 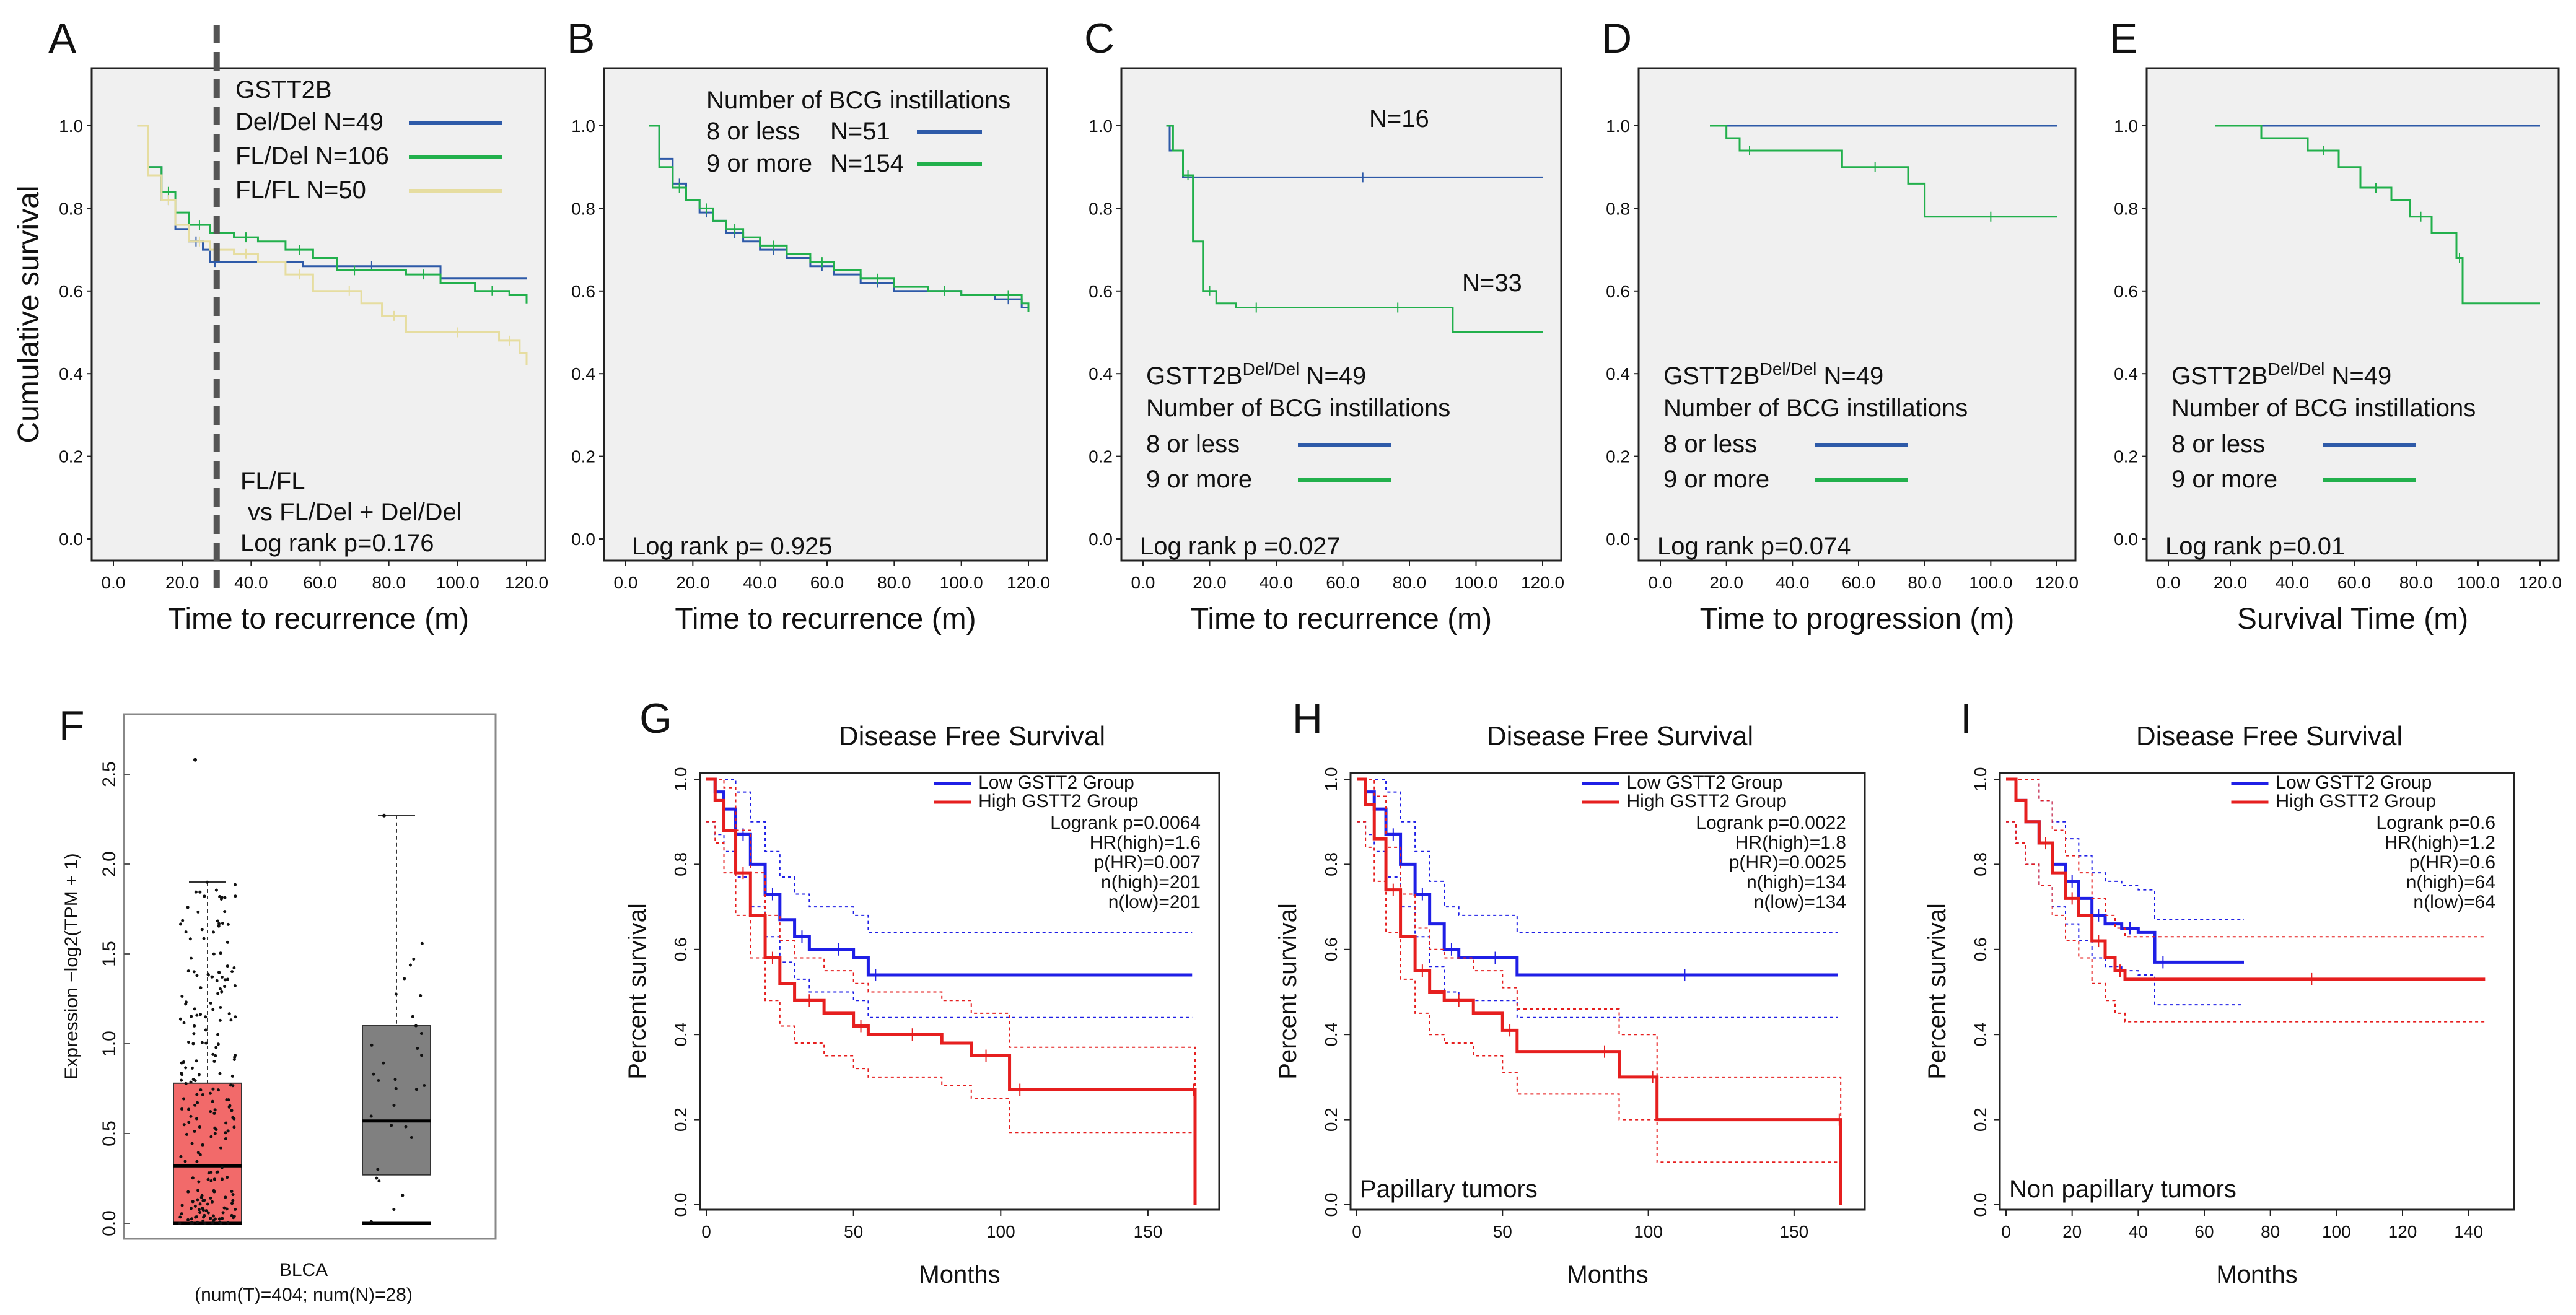 I want to click on footnote: (num(T)=404; num(N)=28), so click(x=304, y=1295).